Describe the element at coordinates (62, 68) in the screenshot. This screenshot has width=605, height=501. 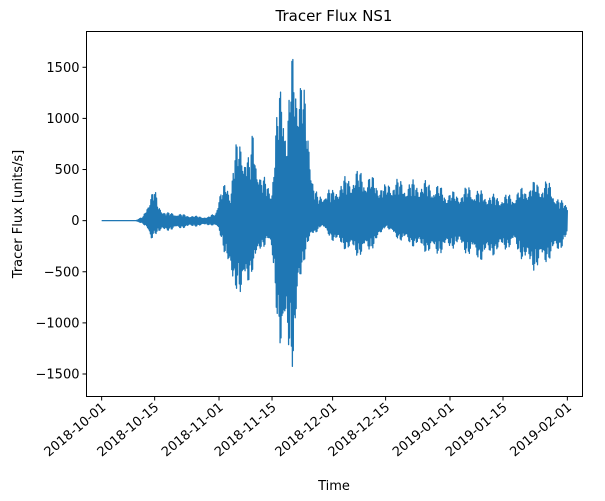
I see `y-tick-label: 1500` at that location.